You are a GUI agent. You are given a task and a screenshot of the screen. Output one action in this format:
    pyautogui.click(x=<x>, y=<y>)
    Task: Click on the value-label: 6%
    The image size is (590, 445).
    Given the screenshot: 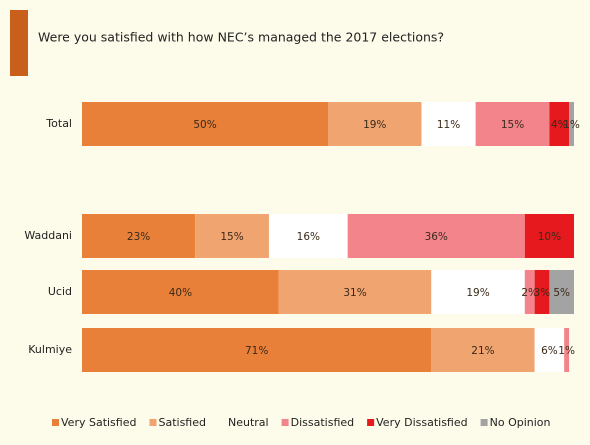 What is the action you would take?
    pyautogui.click(x=549, y=351)
    